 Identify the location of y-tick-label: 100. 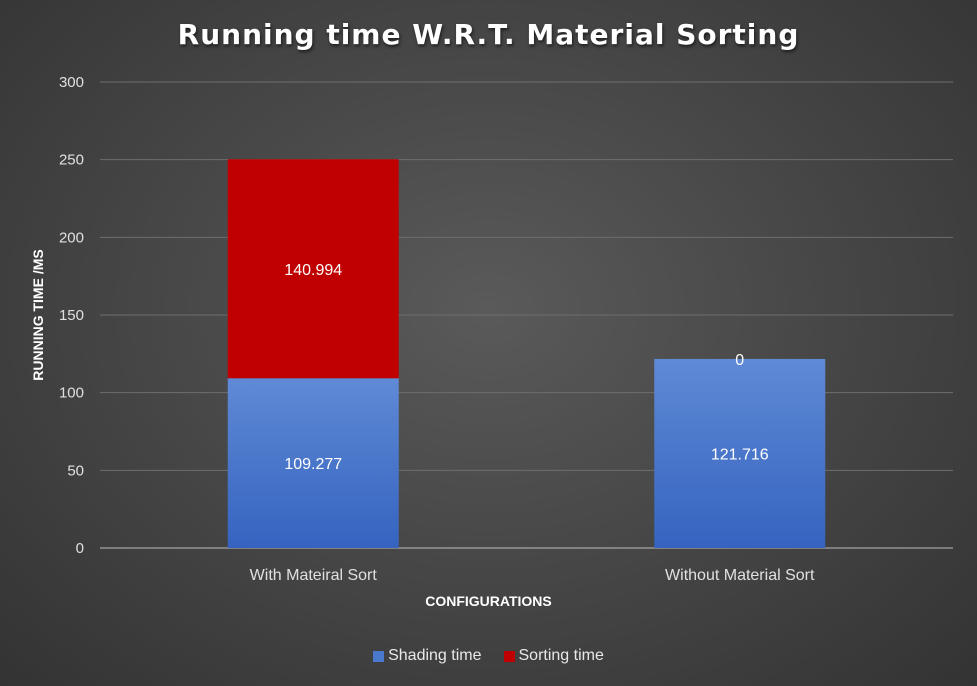
(71, 393).